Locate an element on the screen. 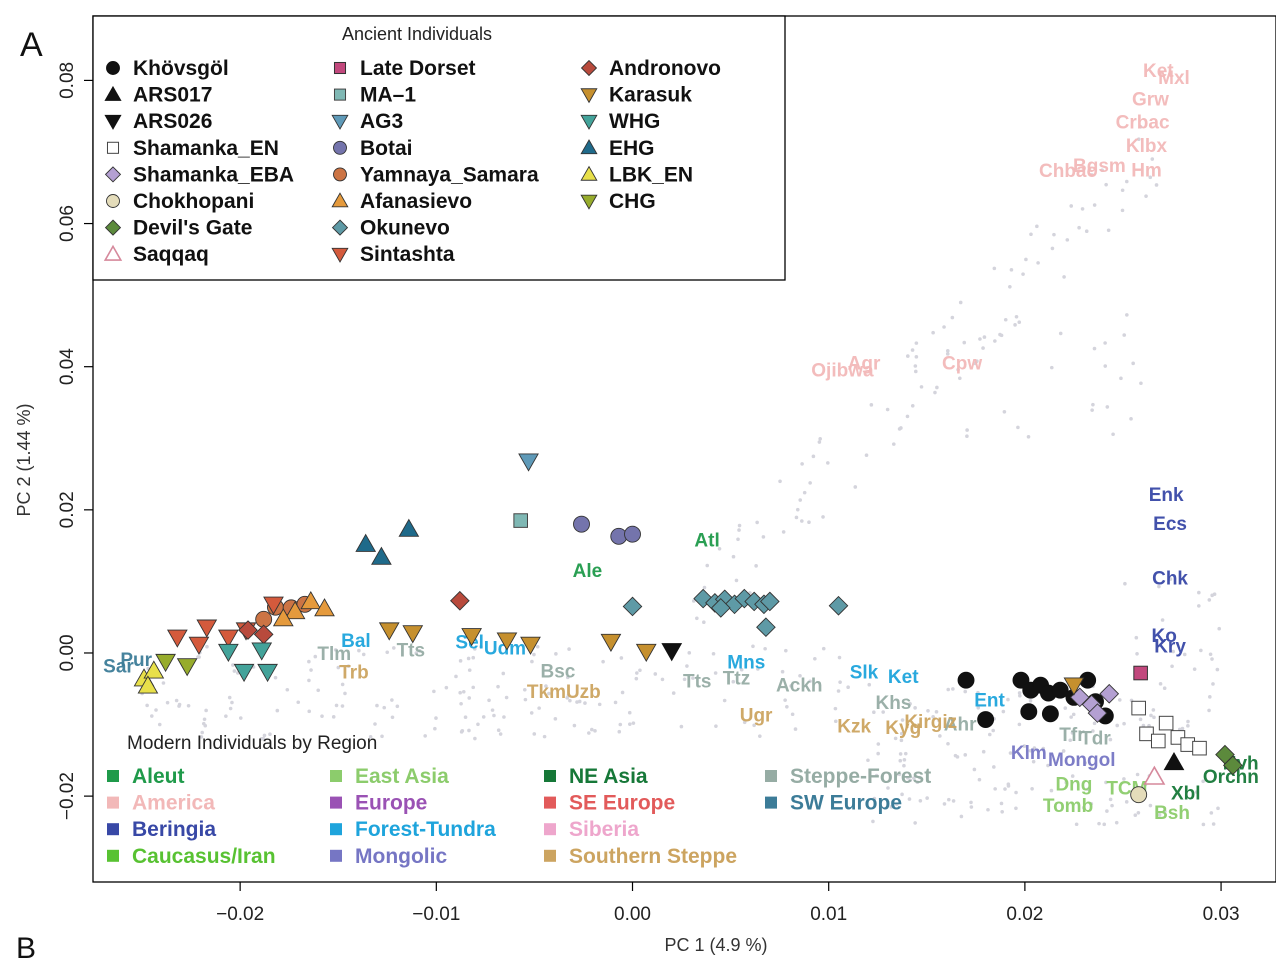  ancient-legend-label: LBK_EN is located at coordinates (651, 174).